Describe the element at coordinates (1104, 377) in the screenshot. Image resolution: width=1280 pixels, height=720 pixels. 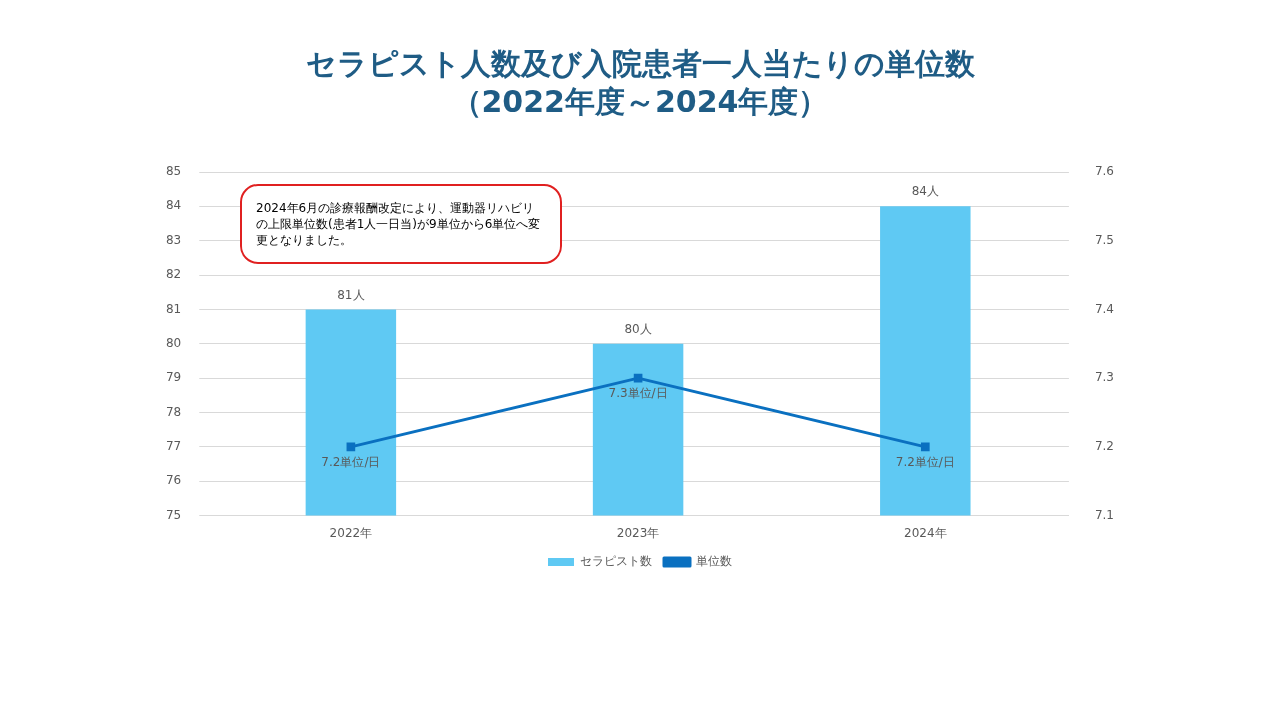
I see `y2-tick-label: 7.3` at that location.